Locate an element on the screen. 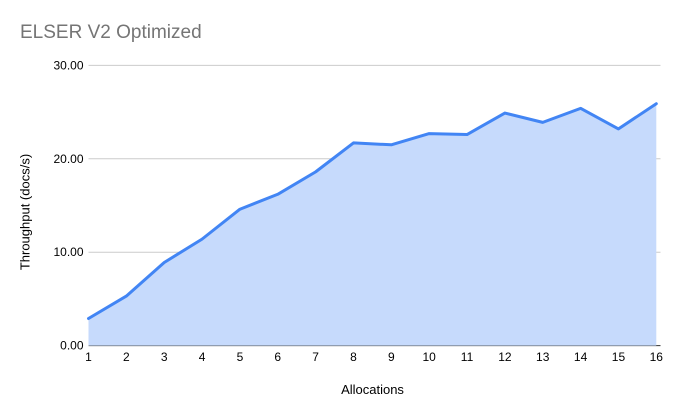 This screenshot has height=419, width=677. x-tick-label: 4 is located at coordinates (202, 357).